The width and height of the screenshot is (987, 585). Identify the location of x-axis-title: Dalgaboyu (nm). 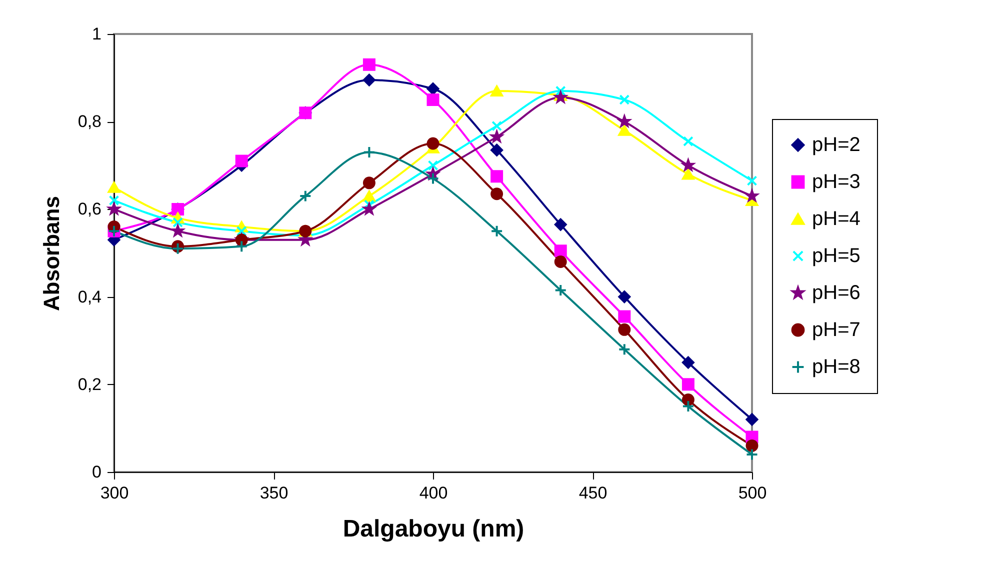
(433, 529).